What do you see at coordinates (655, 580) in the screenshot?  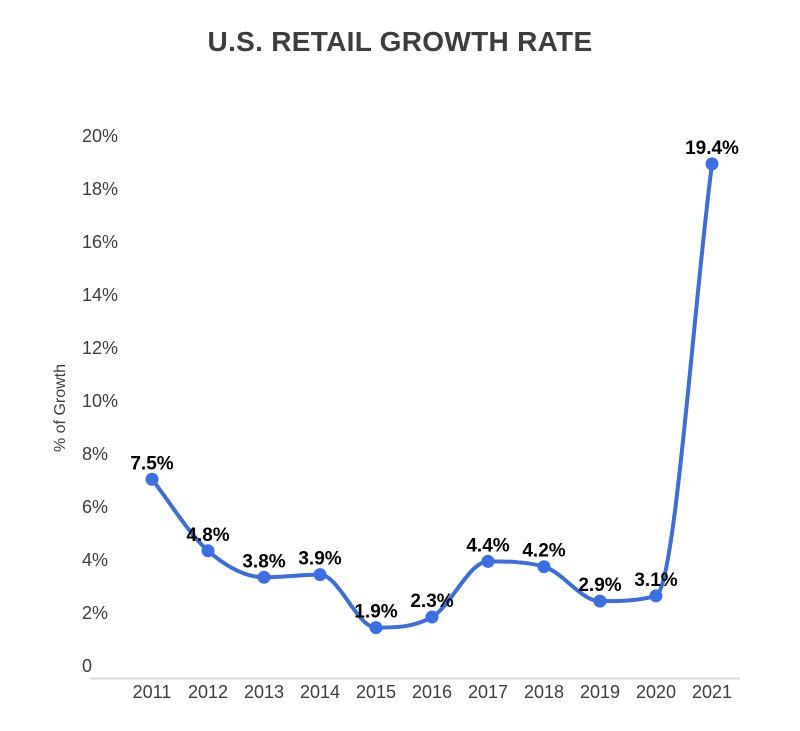 I see `data-point-label: 3.1%` at bounding box center [655, 580].